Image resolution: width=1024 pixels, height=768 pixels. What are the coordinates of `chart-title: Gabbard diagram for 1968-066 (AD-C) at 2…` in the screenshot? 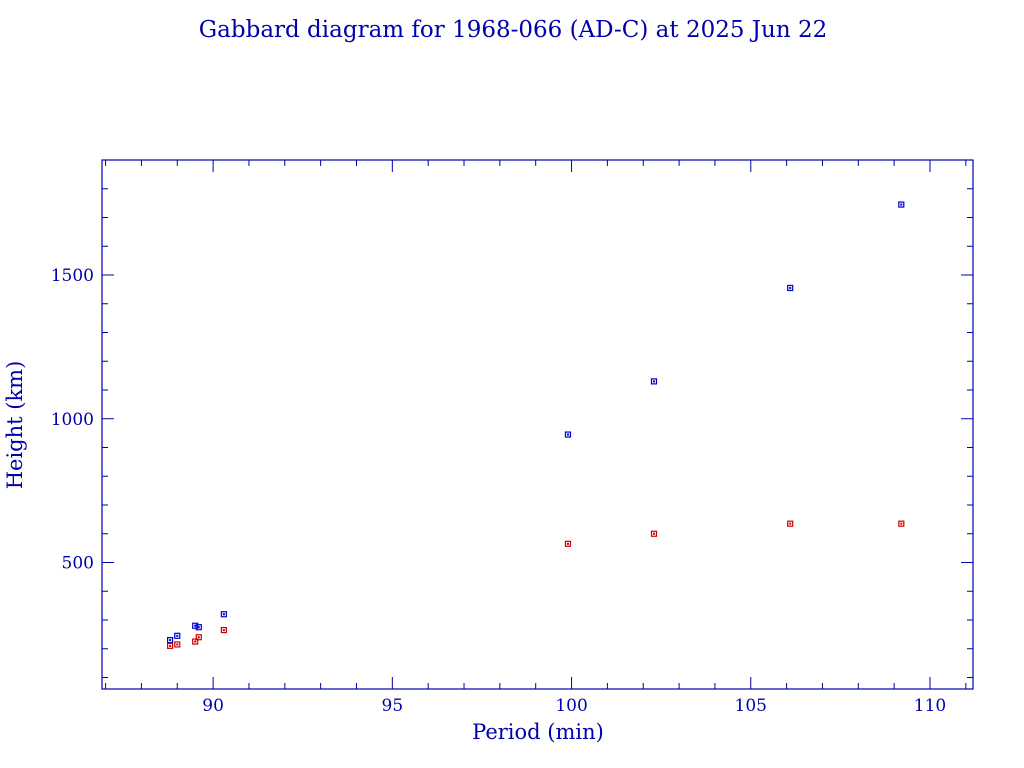 It's located at (513, 30).